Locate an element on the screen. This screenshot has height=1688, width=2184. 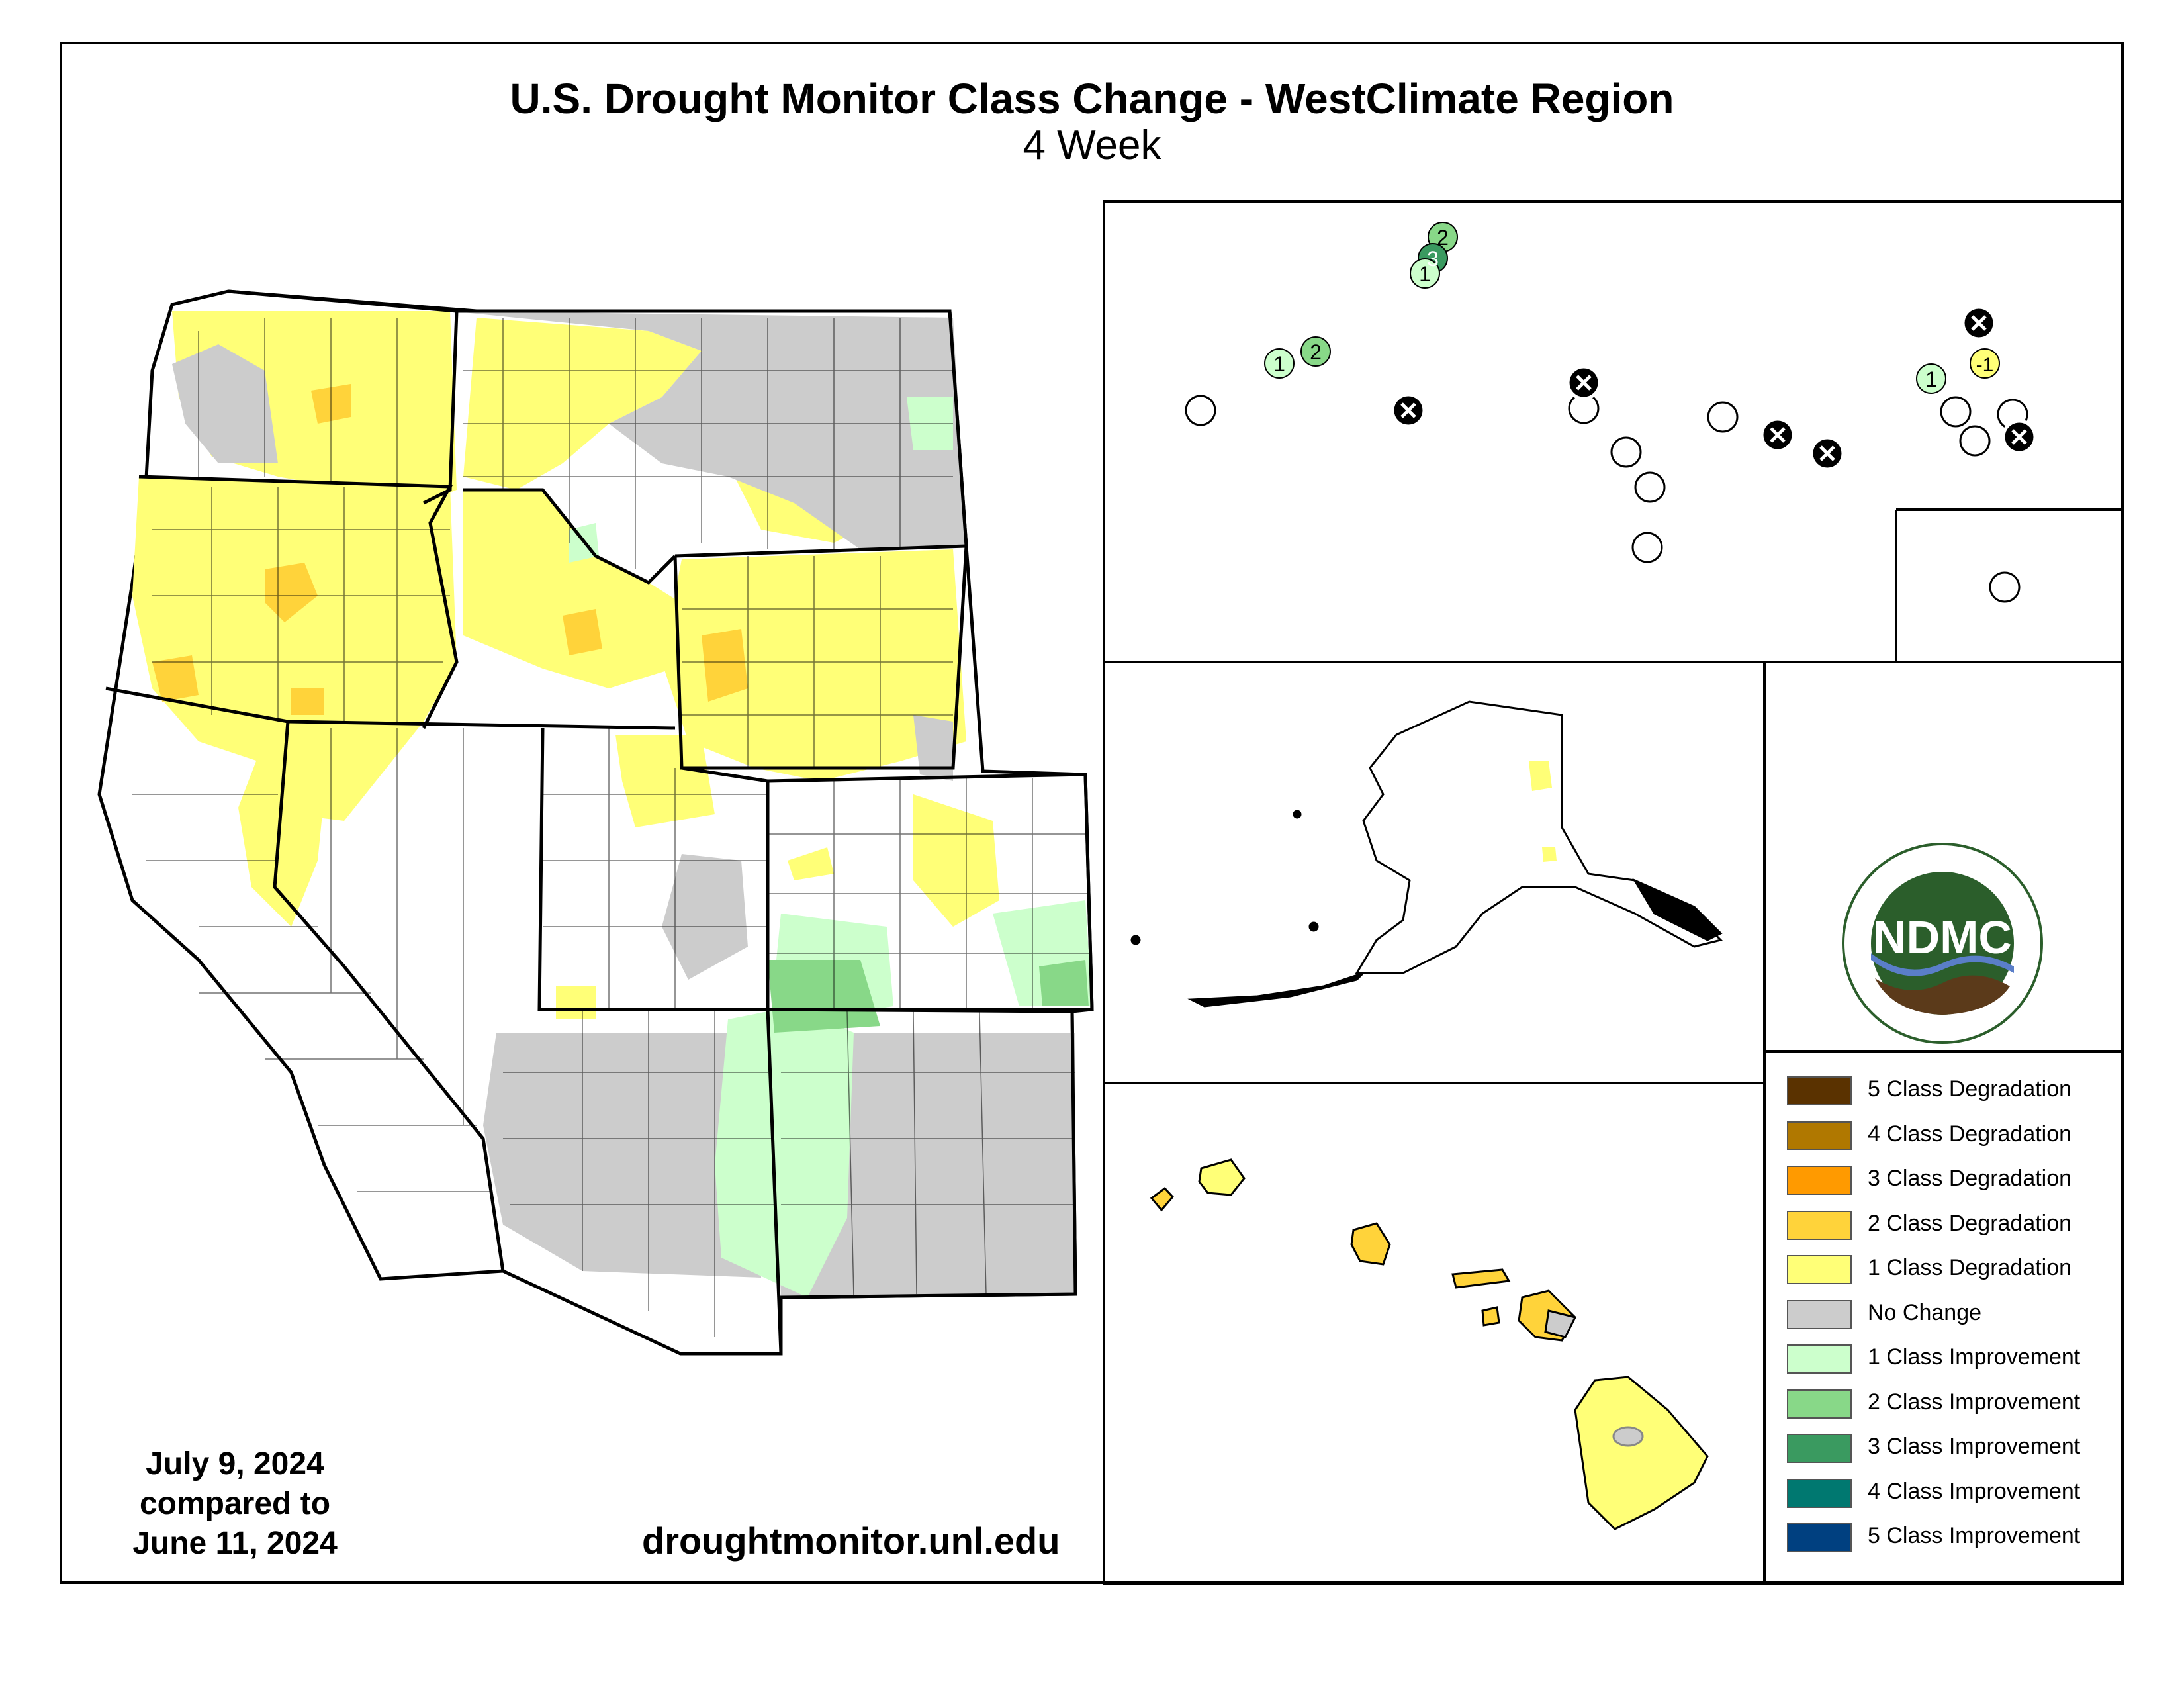
legend-item: 4 Class Degradation is located at coordinates (1946, 1135).